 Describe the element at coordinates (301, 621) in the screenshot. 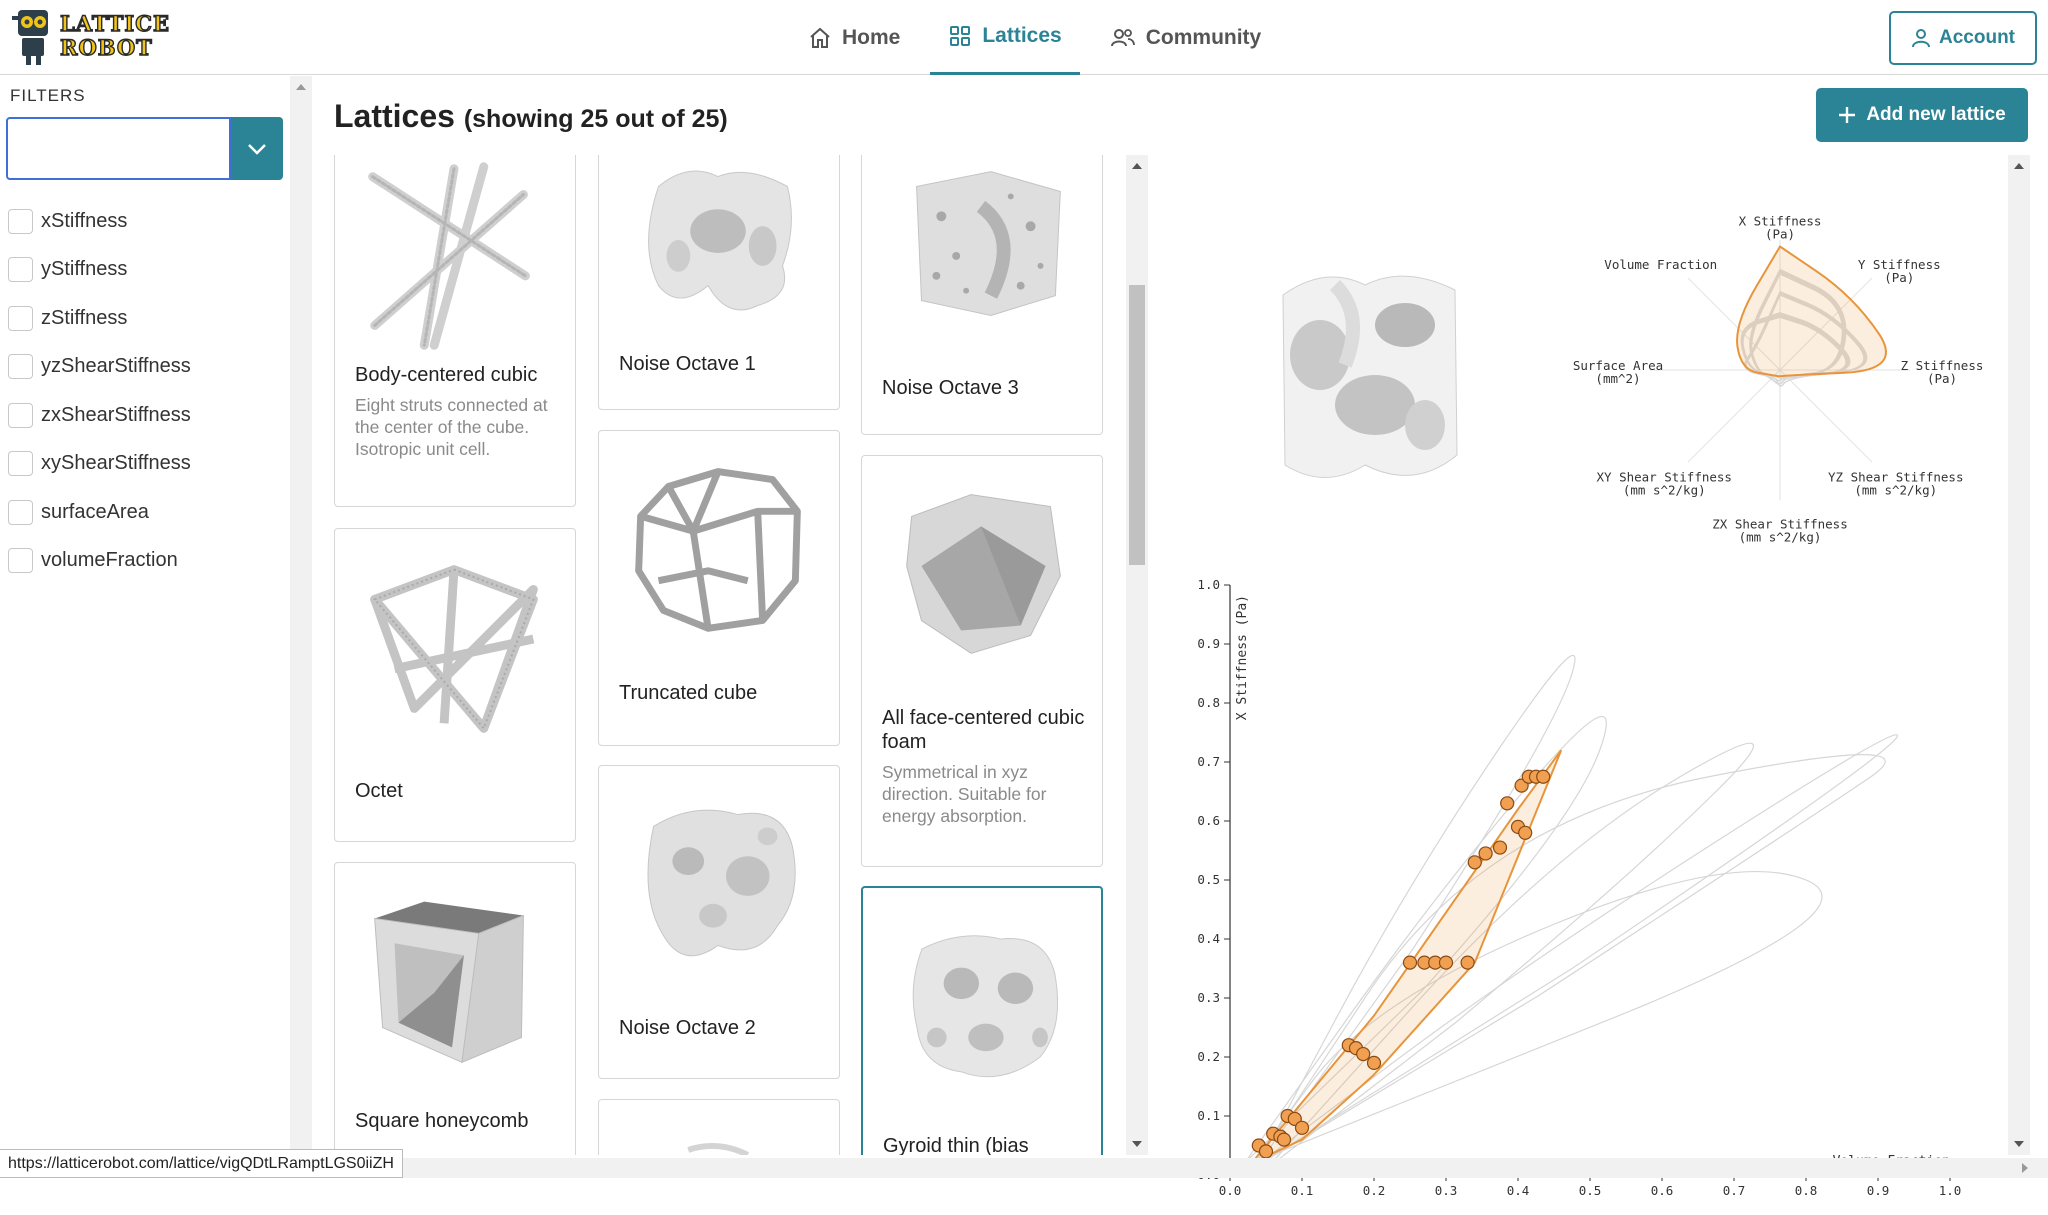

I see `sidebar-scrollbar` at that location.